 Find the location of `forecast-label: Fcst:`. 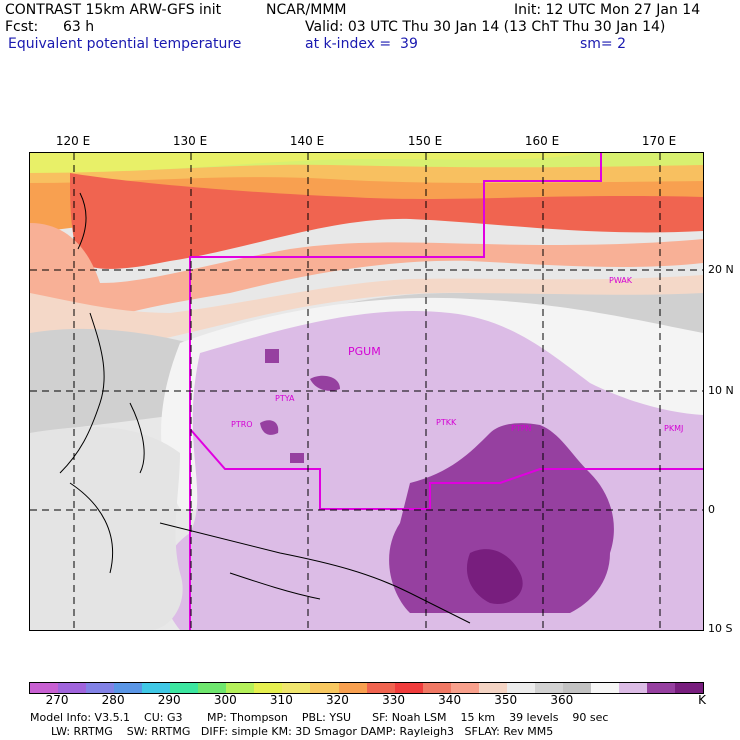

forecast-label: Fcst: is located at coordinates (22, 27).